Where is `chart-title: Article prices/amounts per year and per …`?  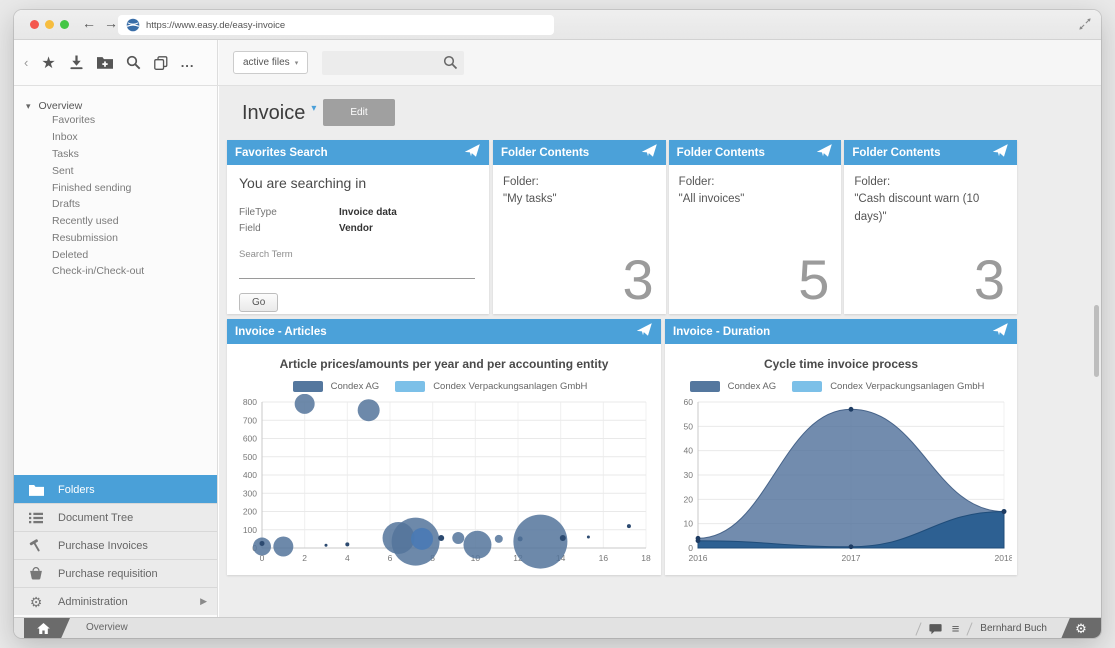 chart-title: Article prices/amounts per year and per … is located at coordinates (444, 364).